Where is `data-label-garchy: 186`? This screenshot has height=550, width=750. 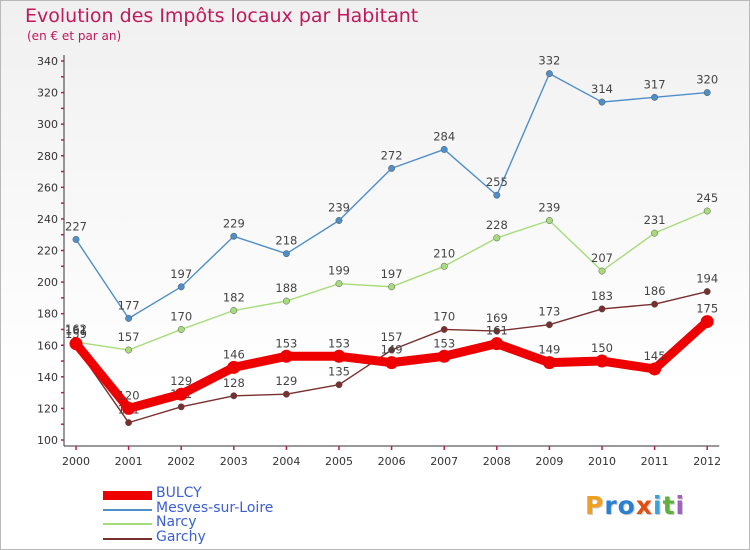 data-label-garchy: 186 is located at coordinates (655, 291).